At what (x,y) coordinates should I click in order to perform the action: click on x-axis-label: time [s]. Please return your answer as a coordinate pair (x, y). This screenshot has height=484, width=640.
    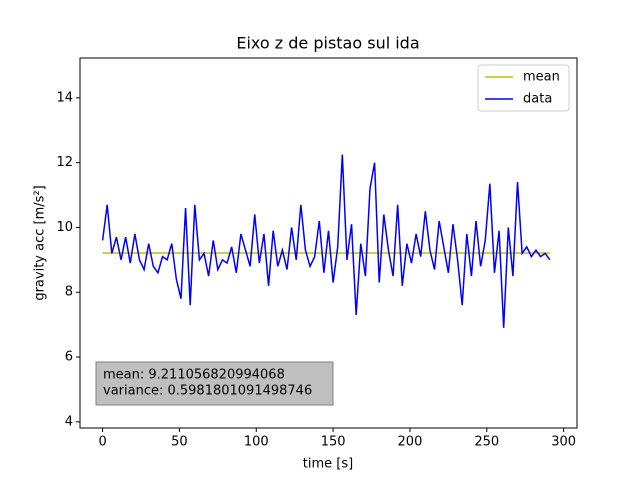
    Looking at the image, I should click on (328, 464).